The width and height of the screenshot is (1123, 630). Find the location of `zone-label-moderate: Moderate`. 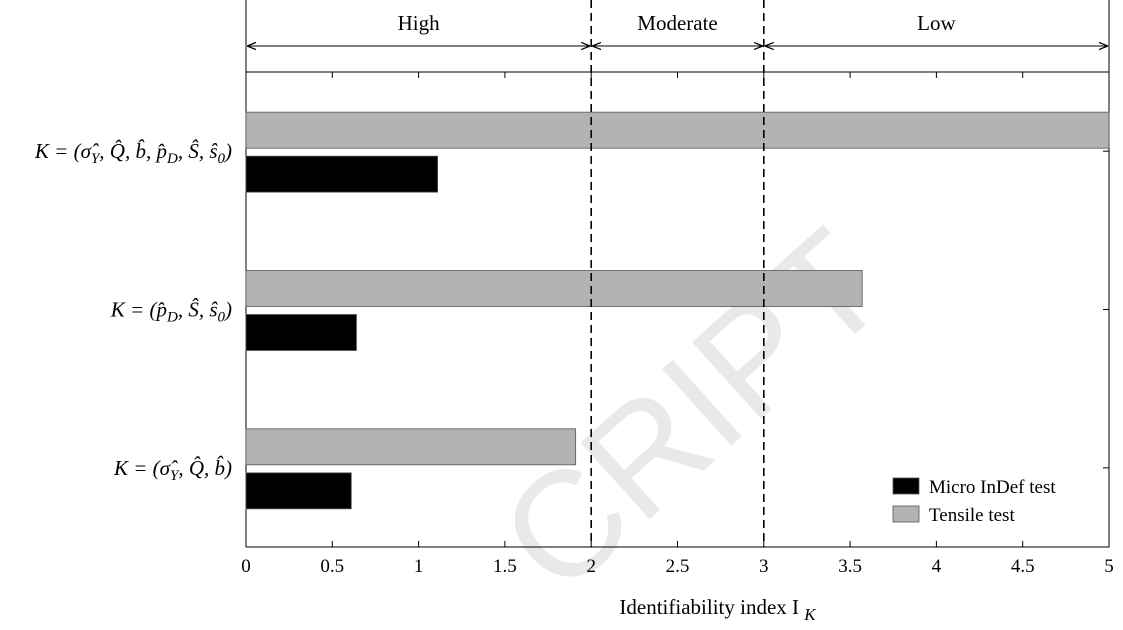

zone-label-moderate: Moderate is located at coordinates (677, 23).